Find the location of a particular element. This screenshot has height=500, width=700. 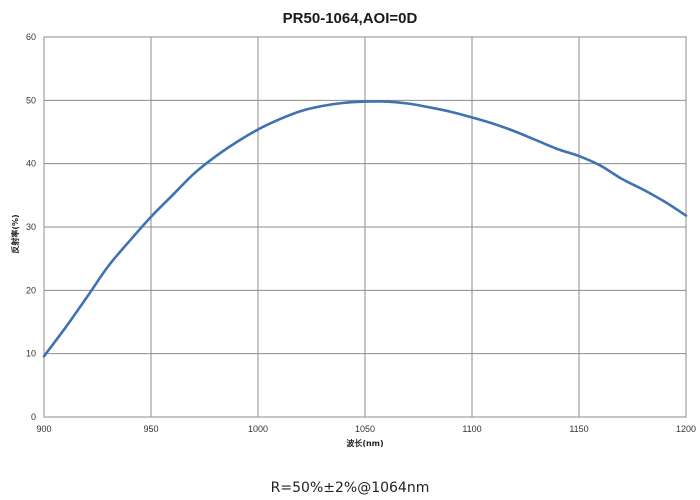

x-axis-label: 波长(nm) is located at coordinates (364, 443).